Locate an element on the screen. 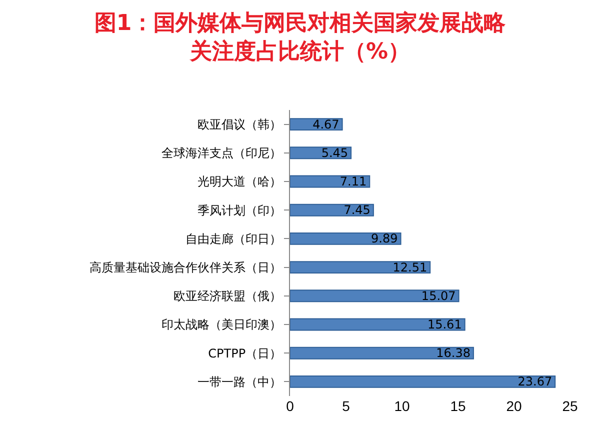  data-label: 7.11 is located at coordinates (353, 181).